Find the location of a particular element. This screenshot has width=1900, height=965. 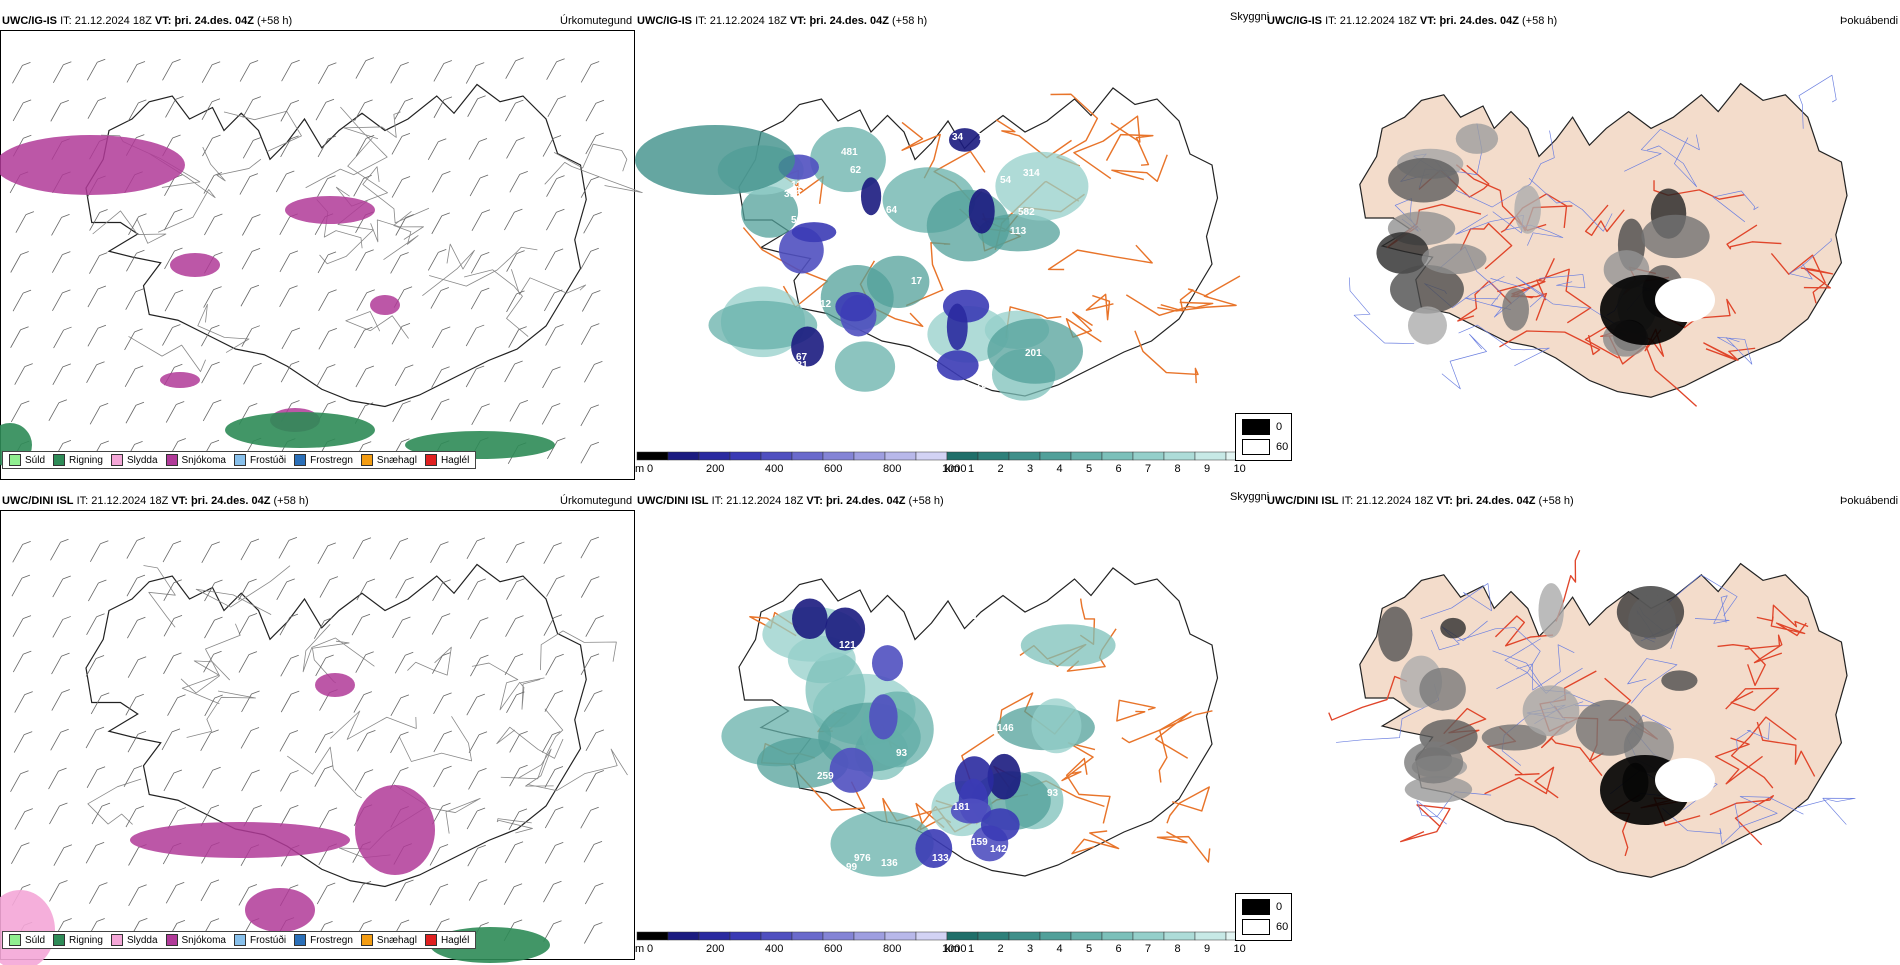

colorbar-unit: km is located at coordinates (952, 949).